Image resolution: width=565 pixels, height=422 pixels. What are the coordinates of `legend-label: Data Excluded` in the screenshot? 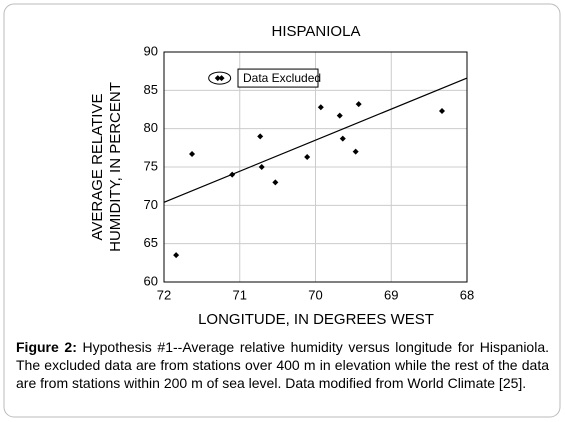 It's located at (282, 78).